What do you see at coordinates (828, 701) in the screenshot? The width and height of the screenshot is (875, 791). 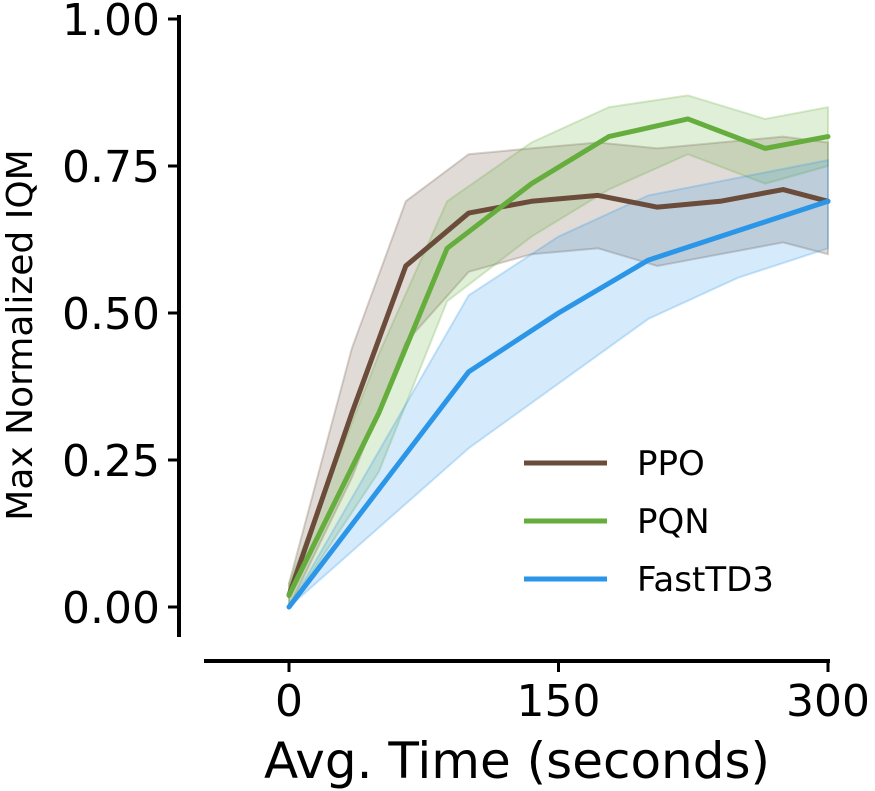 I see `x-tick-label: 300` at bounding box center [828, 701].